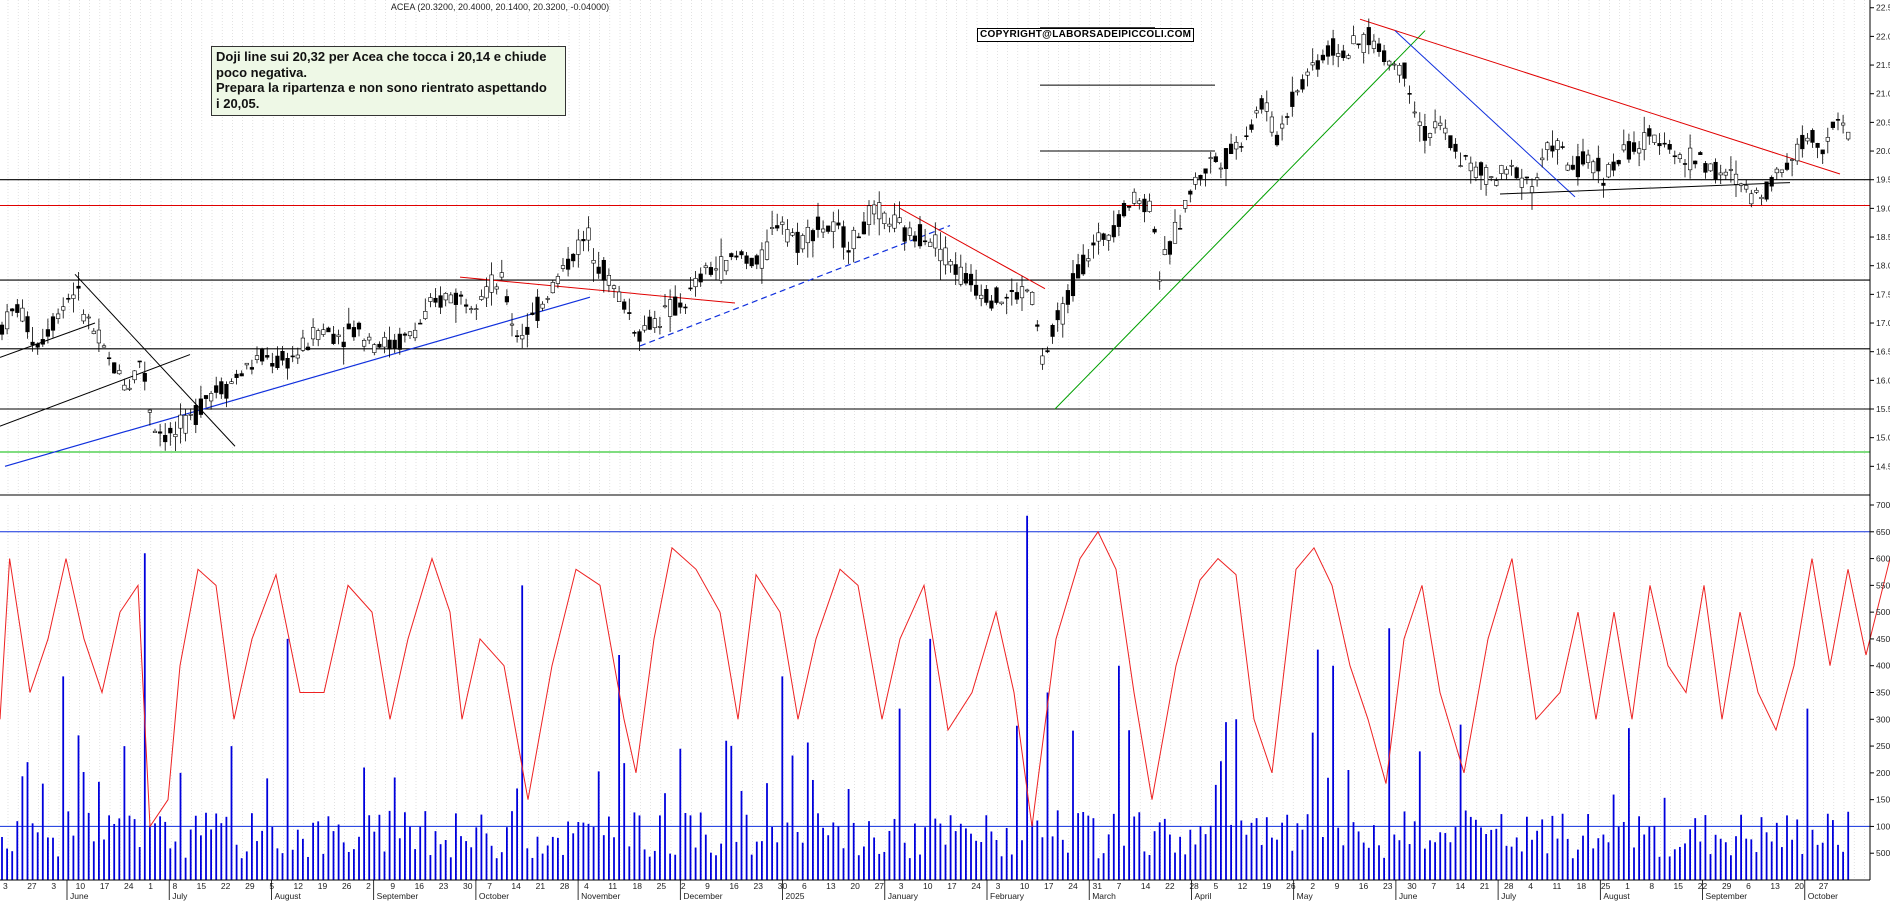  Describe the element at coordinates (1883, 151) in the screenshot. I see `price-axis-tick-label: 20.0` at that location.